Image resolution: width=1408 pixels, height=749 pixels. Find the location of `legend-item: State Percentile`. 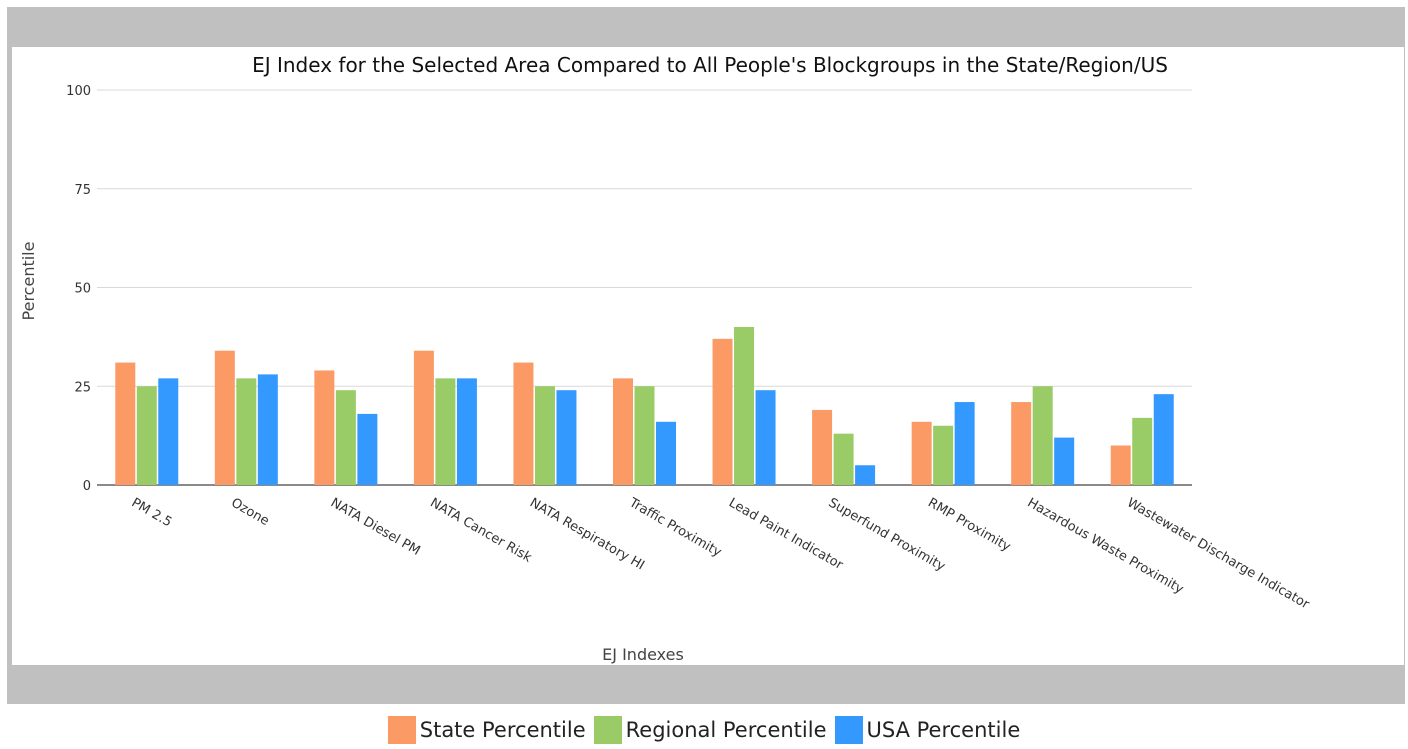

legend-item: State Percentile is located at coordinates (486, 730).